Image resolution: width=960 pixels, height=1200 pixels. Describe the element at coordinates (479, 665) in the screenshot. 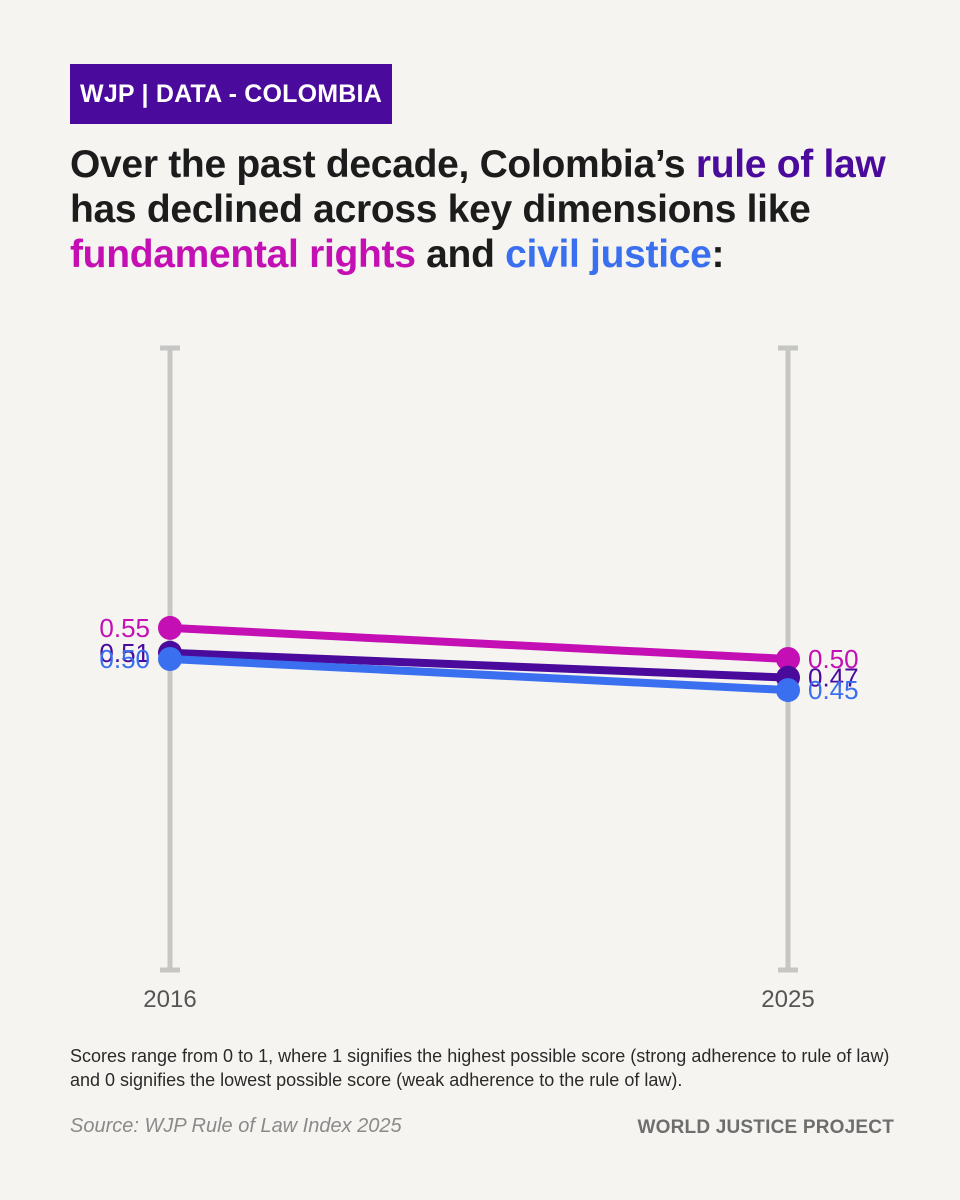

I see `series-line-rule_of_law` at that location.